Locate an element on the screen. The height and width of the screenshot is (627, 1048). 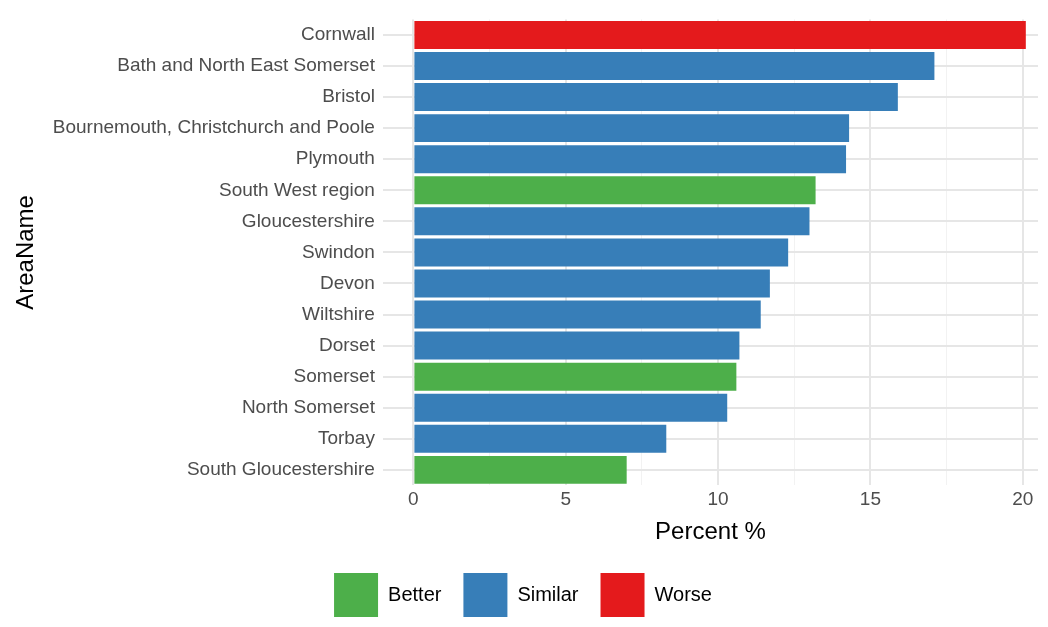
x-tick-label: 10 is located at coordinates (718, 499).